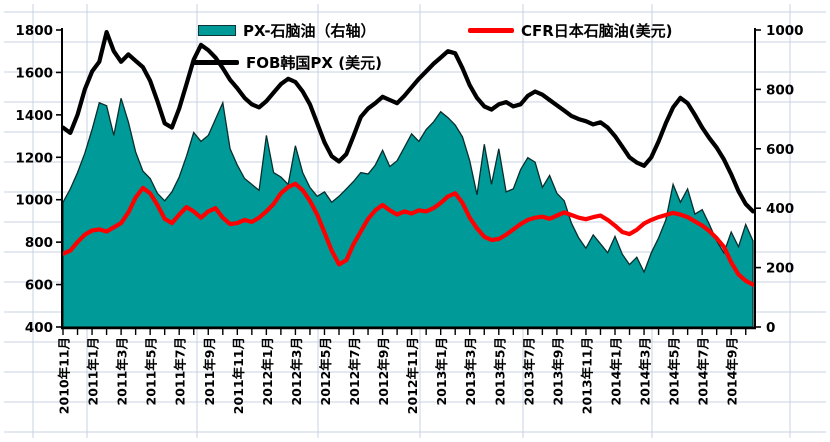  I want to click on x-tick-label: 2011年7月, so click(180, 371).